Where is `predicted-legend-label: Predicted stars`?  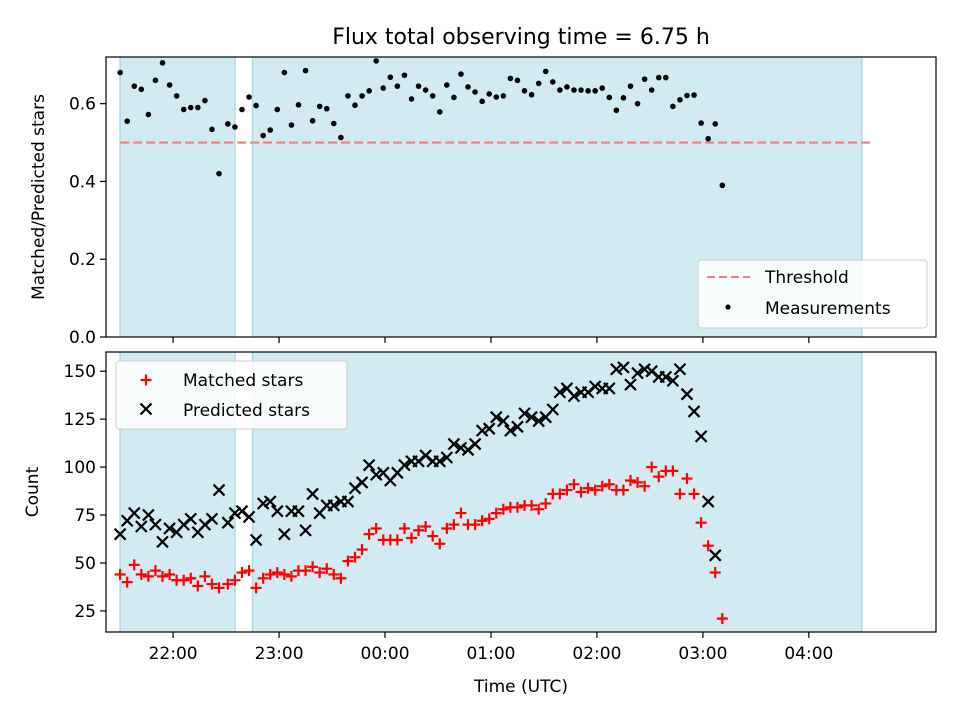
predicted-legend-label: Predicted stars is located at coordinates (246, 411).